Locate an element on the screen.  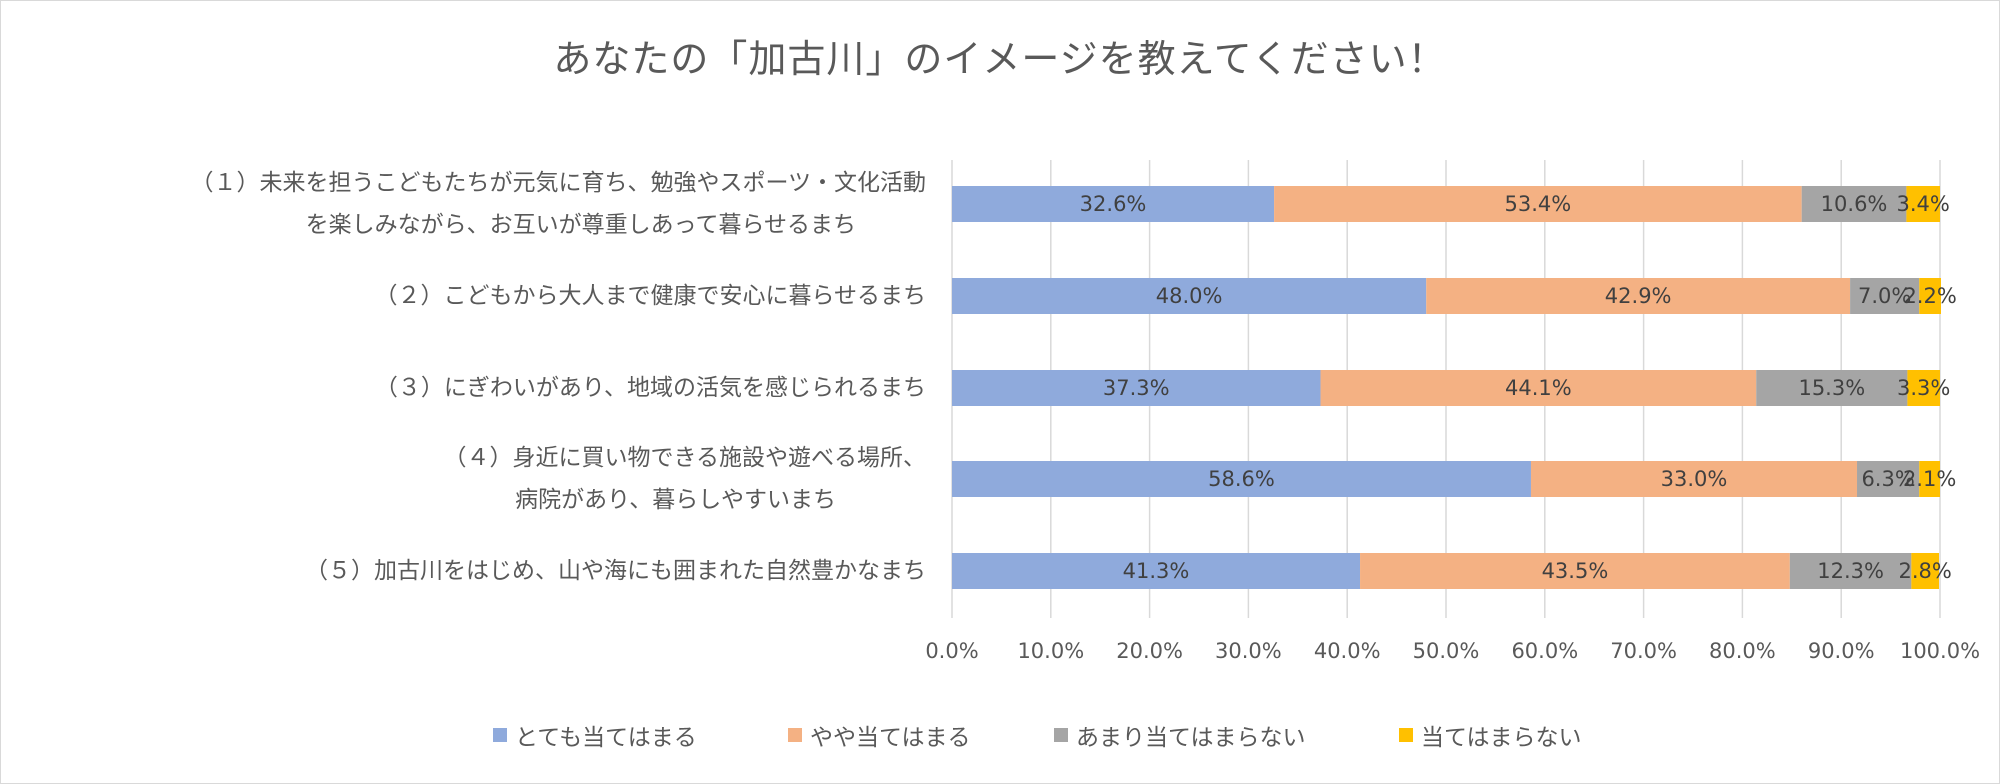
legend-item: とても当てはまる is located at coordinates (595, 735).